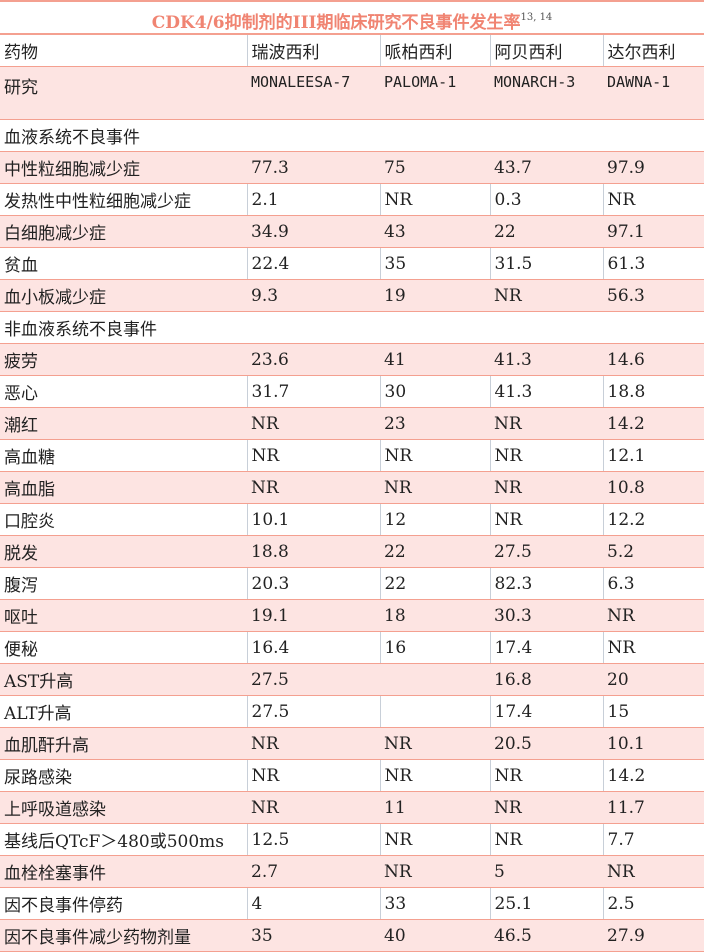  Describe the element at coordinates (352, 615) in the screenshot. I see `table-row: 呕吐 19.1 18 30.3 NR` at that location.